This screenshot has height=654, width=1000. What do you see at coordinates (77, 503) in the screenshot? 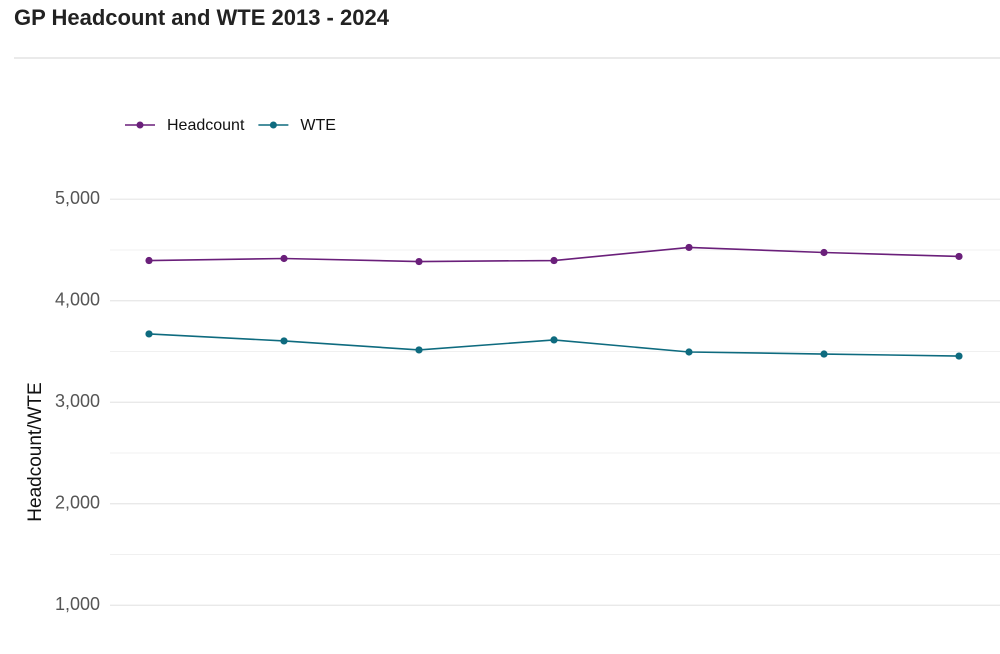
I see `y-tick-label: 2,000` at bounding box center [77, 503].